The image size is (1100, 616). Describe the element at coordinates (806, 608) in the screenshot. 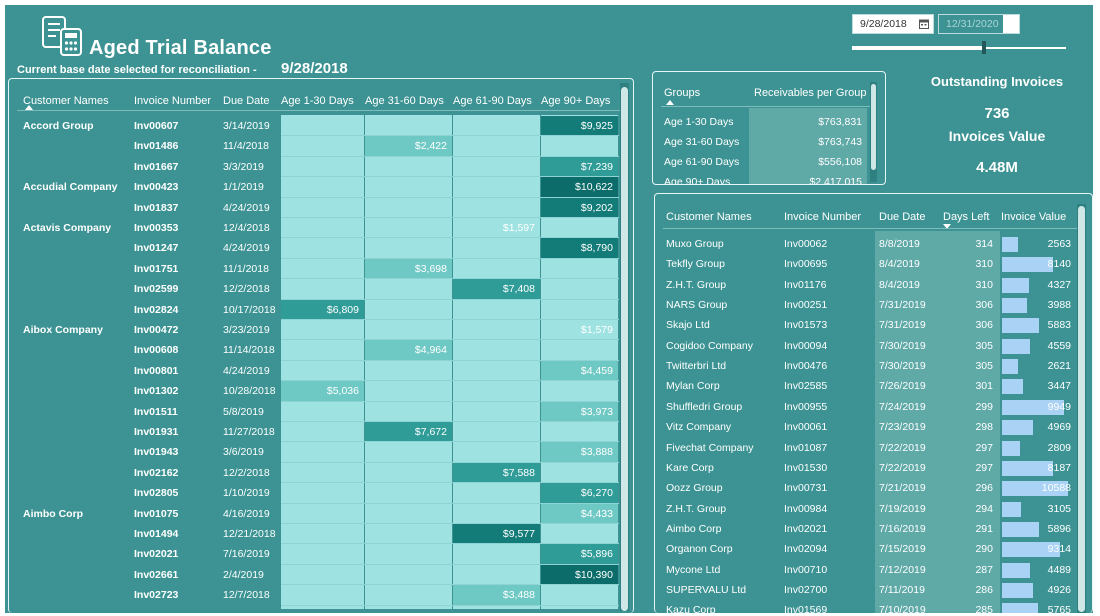

I see `invoice-number: Inv01569` at that location.